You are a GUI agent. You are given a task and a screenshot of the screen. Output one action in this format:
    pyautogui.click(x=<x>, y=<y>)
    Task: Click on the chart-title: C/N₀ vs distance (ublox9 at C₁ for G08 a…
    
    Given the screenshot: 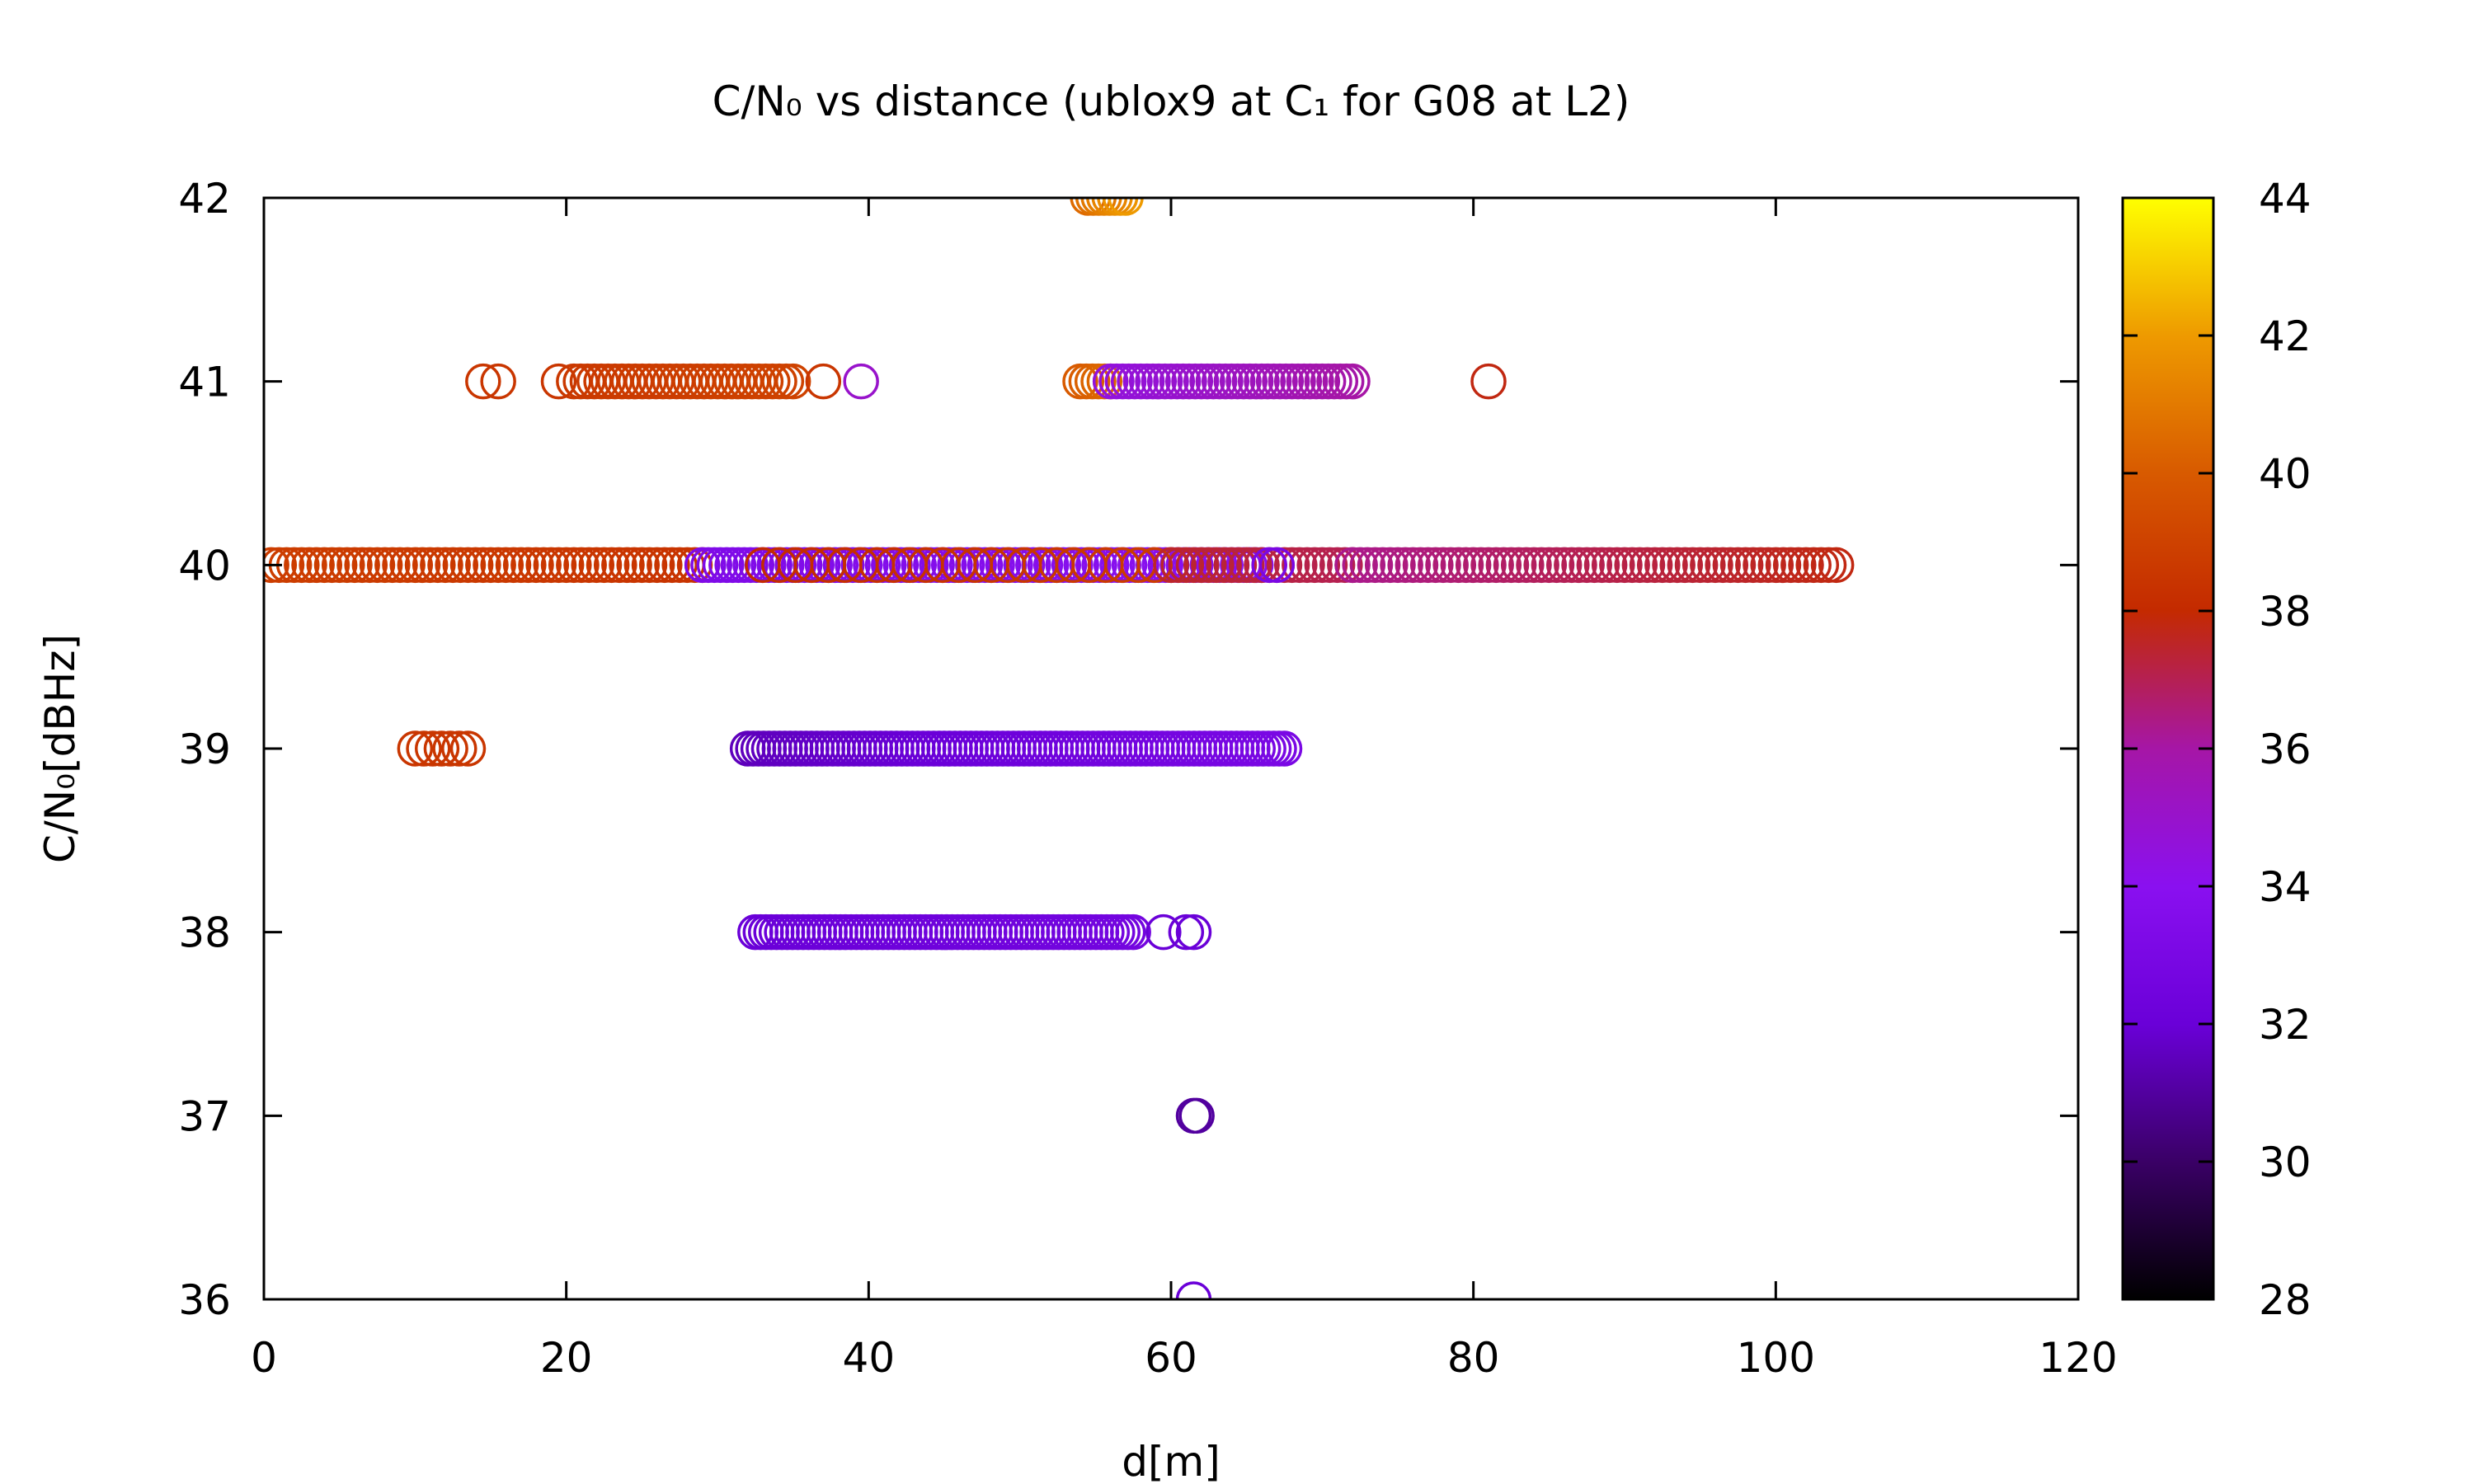 What is the action you would take?
    pyautogui.click(x=1171, y=101)
    